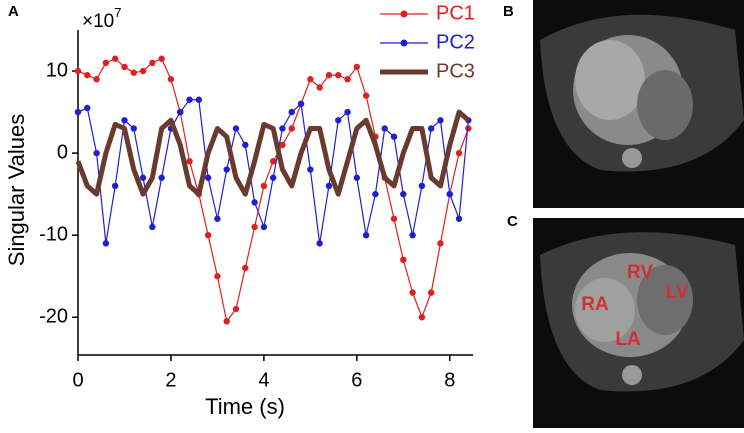  What do you see at coordinates (57, 70) in the screenshot?
I see `y-tick-label: 10` at bounding box center [57, 70].